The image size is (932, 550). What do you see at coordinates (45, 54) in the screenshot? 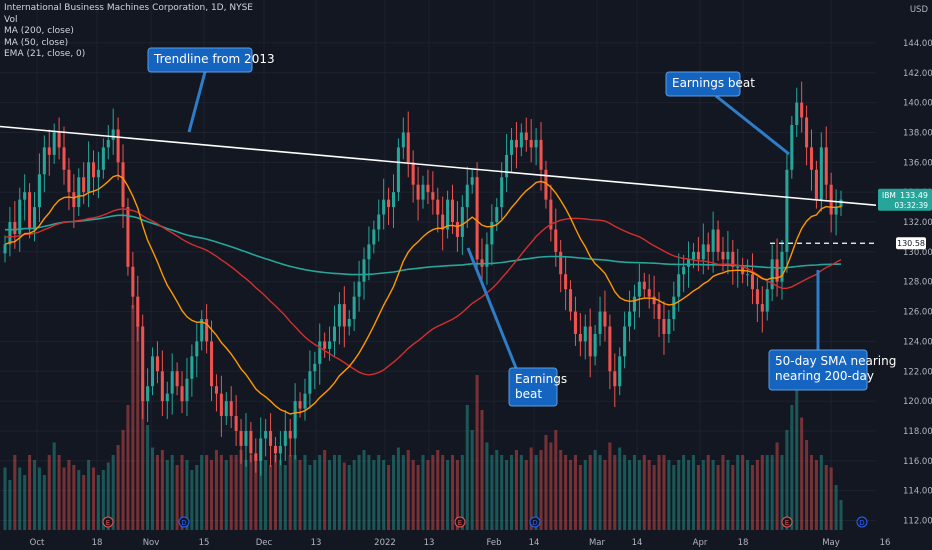
I see `legend-ema21: EMA (21, close, 0)` at bounding box center [45, 54].